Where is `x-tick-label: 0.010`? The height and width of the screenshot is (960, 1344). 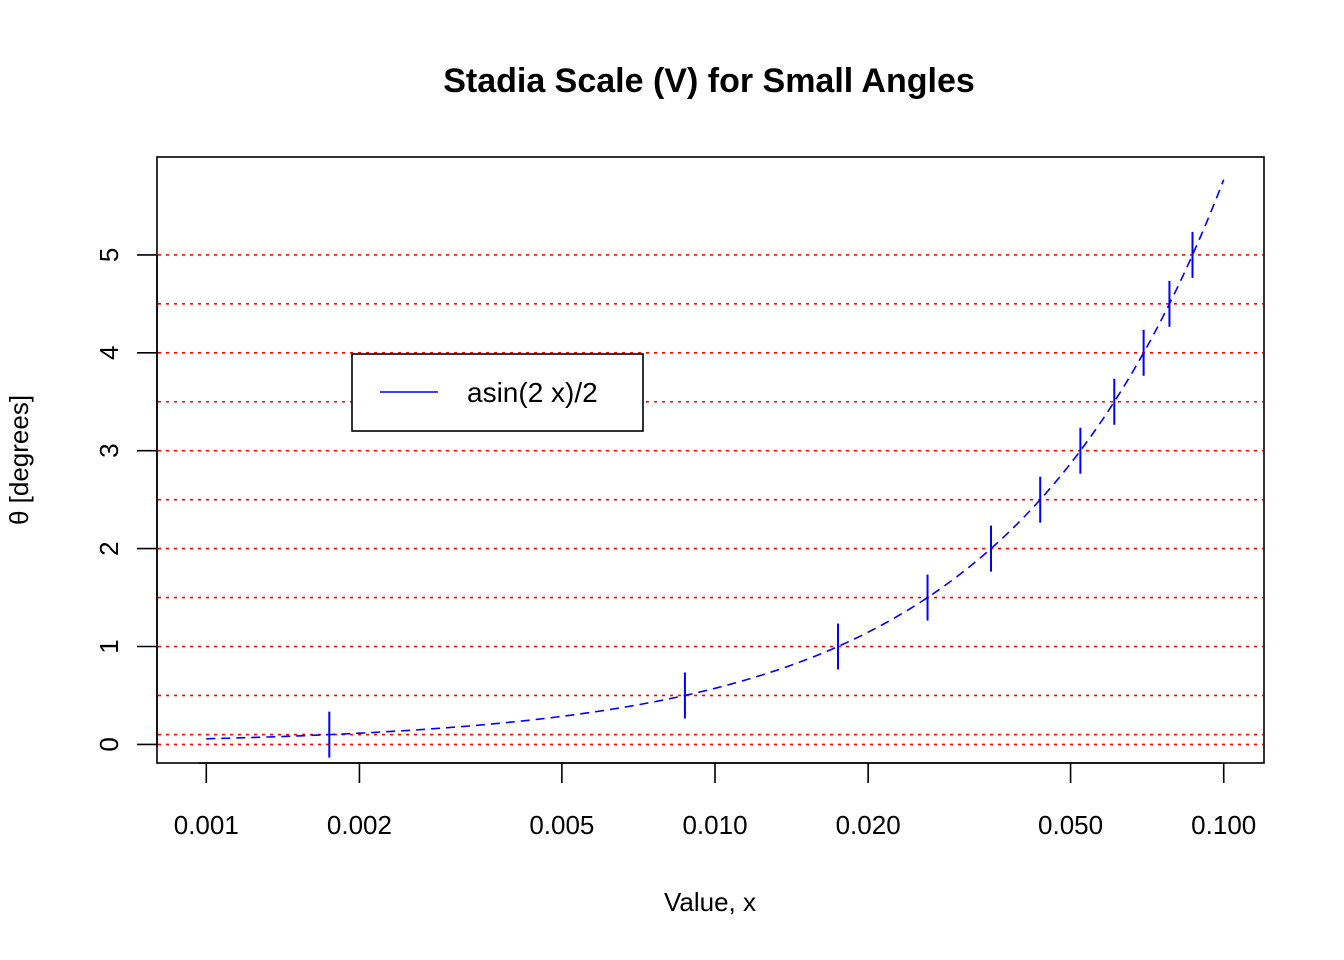 x-tick-label: 0.010 is located at coordinates (714, 825).